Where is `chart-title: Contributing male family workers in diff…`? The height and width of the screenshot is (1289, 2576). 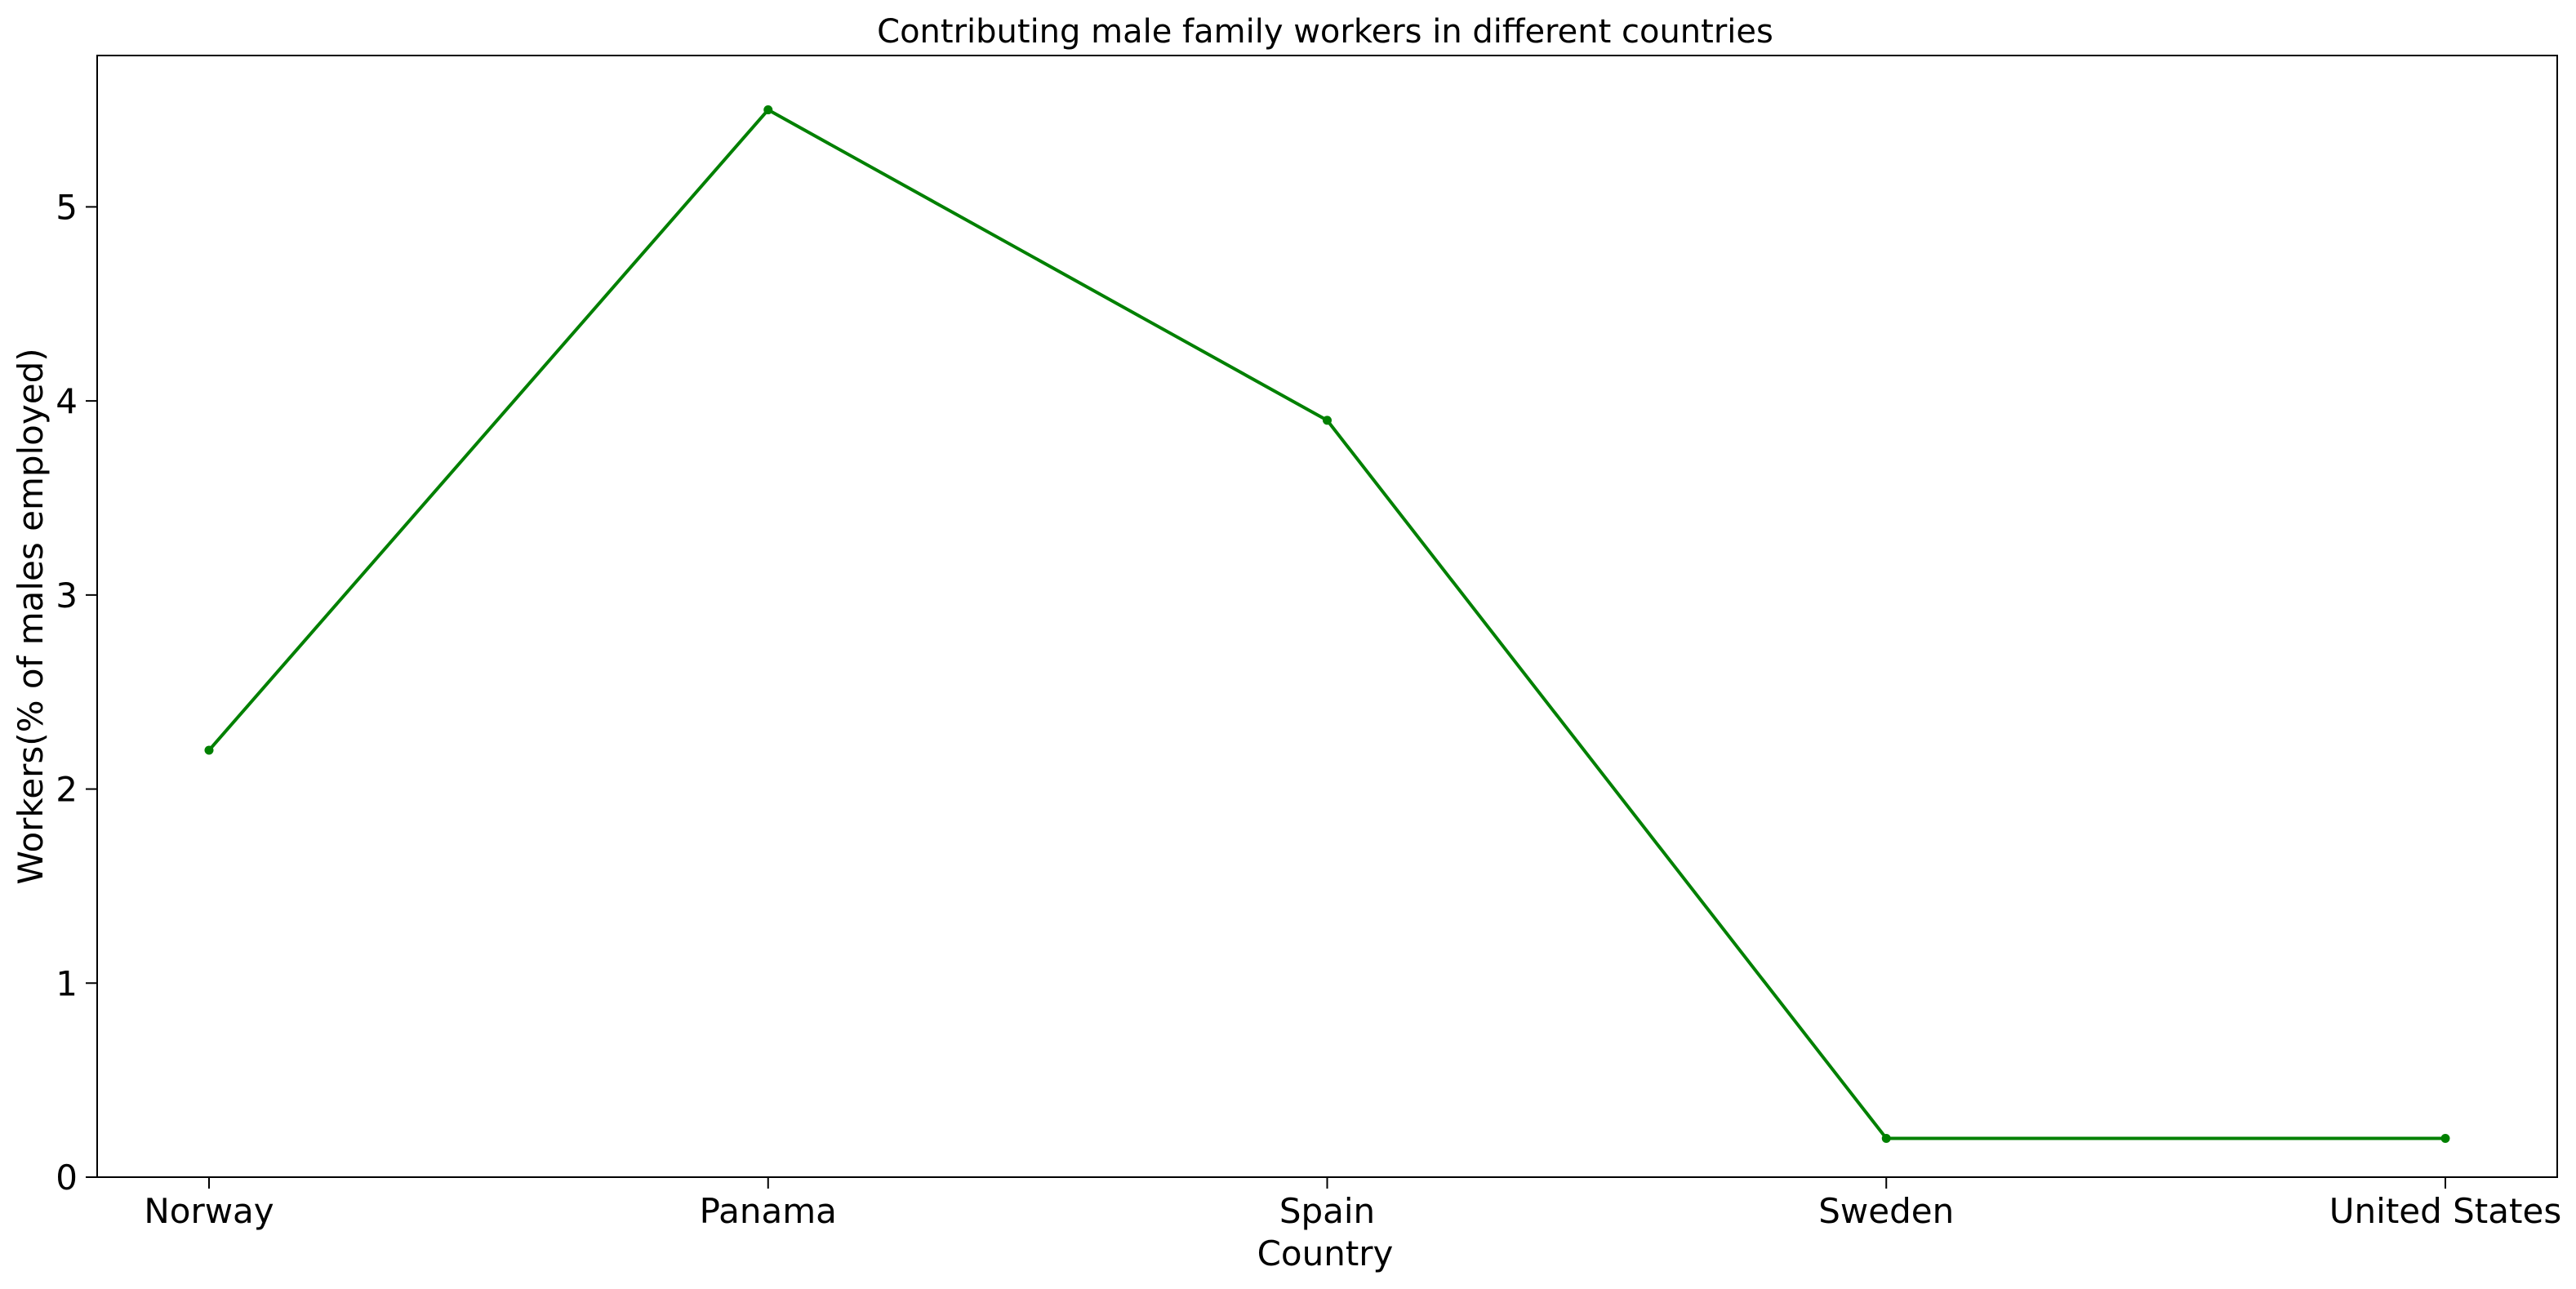
chart-title: Contributing male family workers in diff… is located at coordinates (1325, 32).